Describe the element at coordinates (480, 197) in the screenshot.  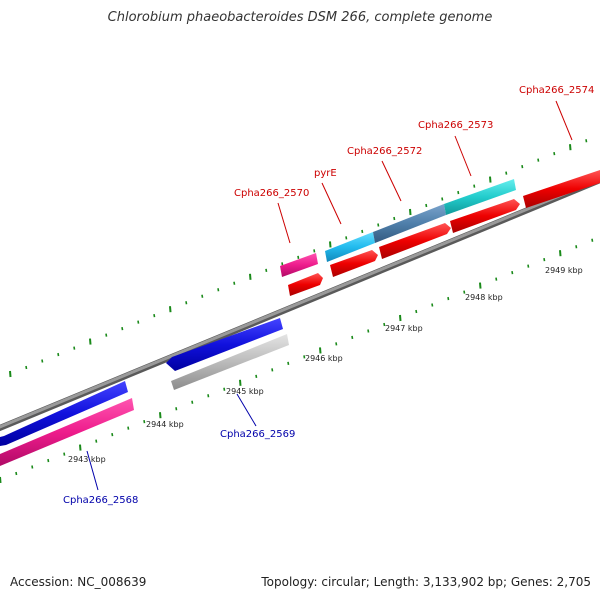
I see `gene-cpha266-2573-feature` at that location.